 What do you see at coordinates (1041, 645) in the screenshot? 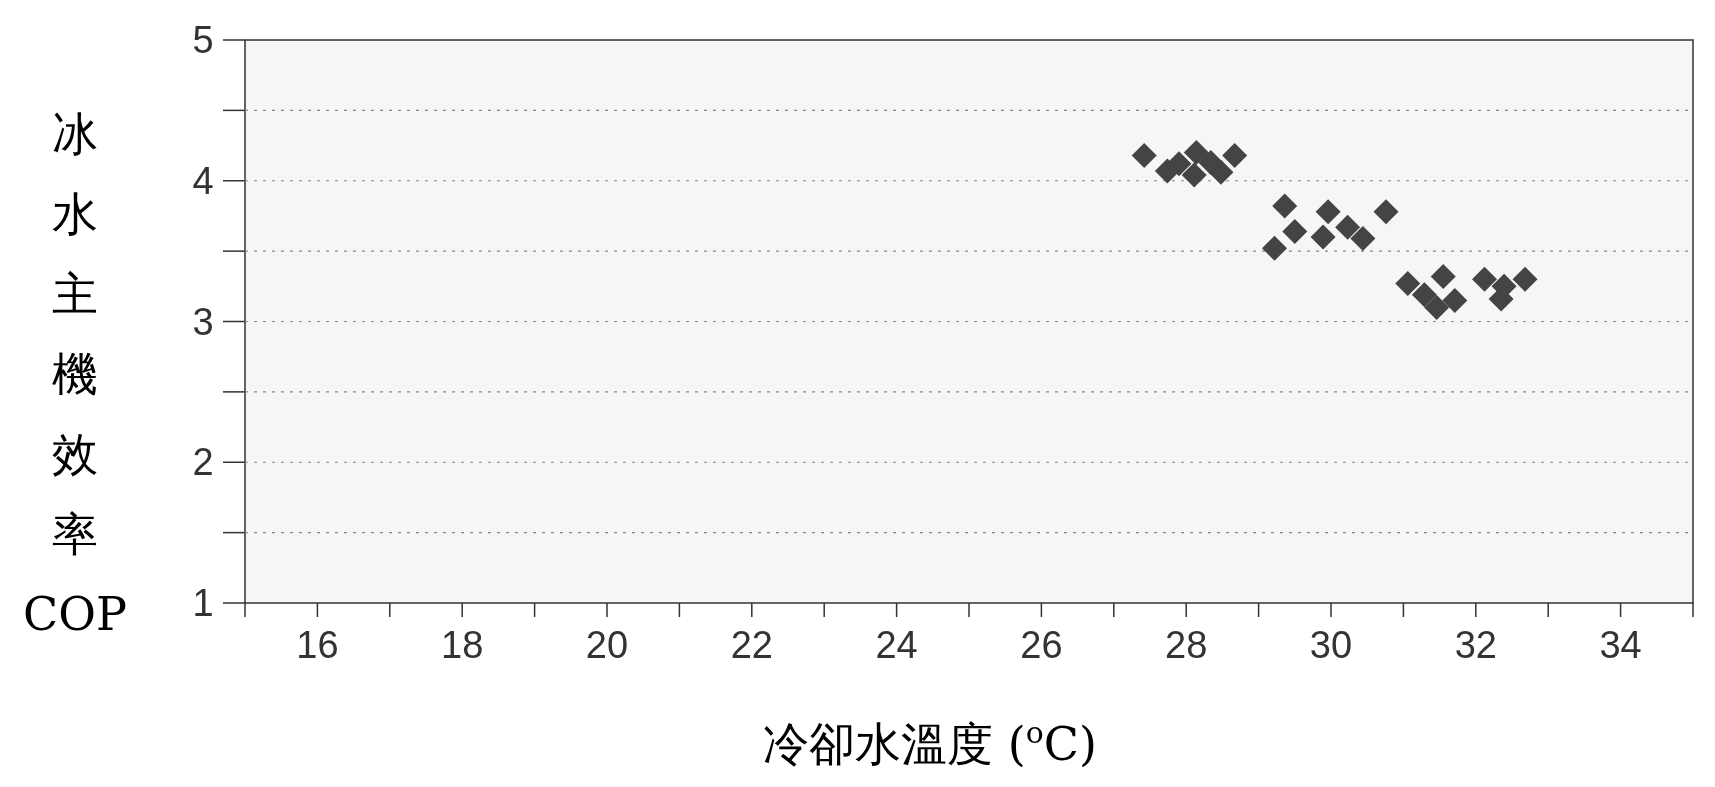
I see `x-tick-label: 26` at bounding box center [1041, 645].